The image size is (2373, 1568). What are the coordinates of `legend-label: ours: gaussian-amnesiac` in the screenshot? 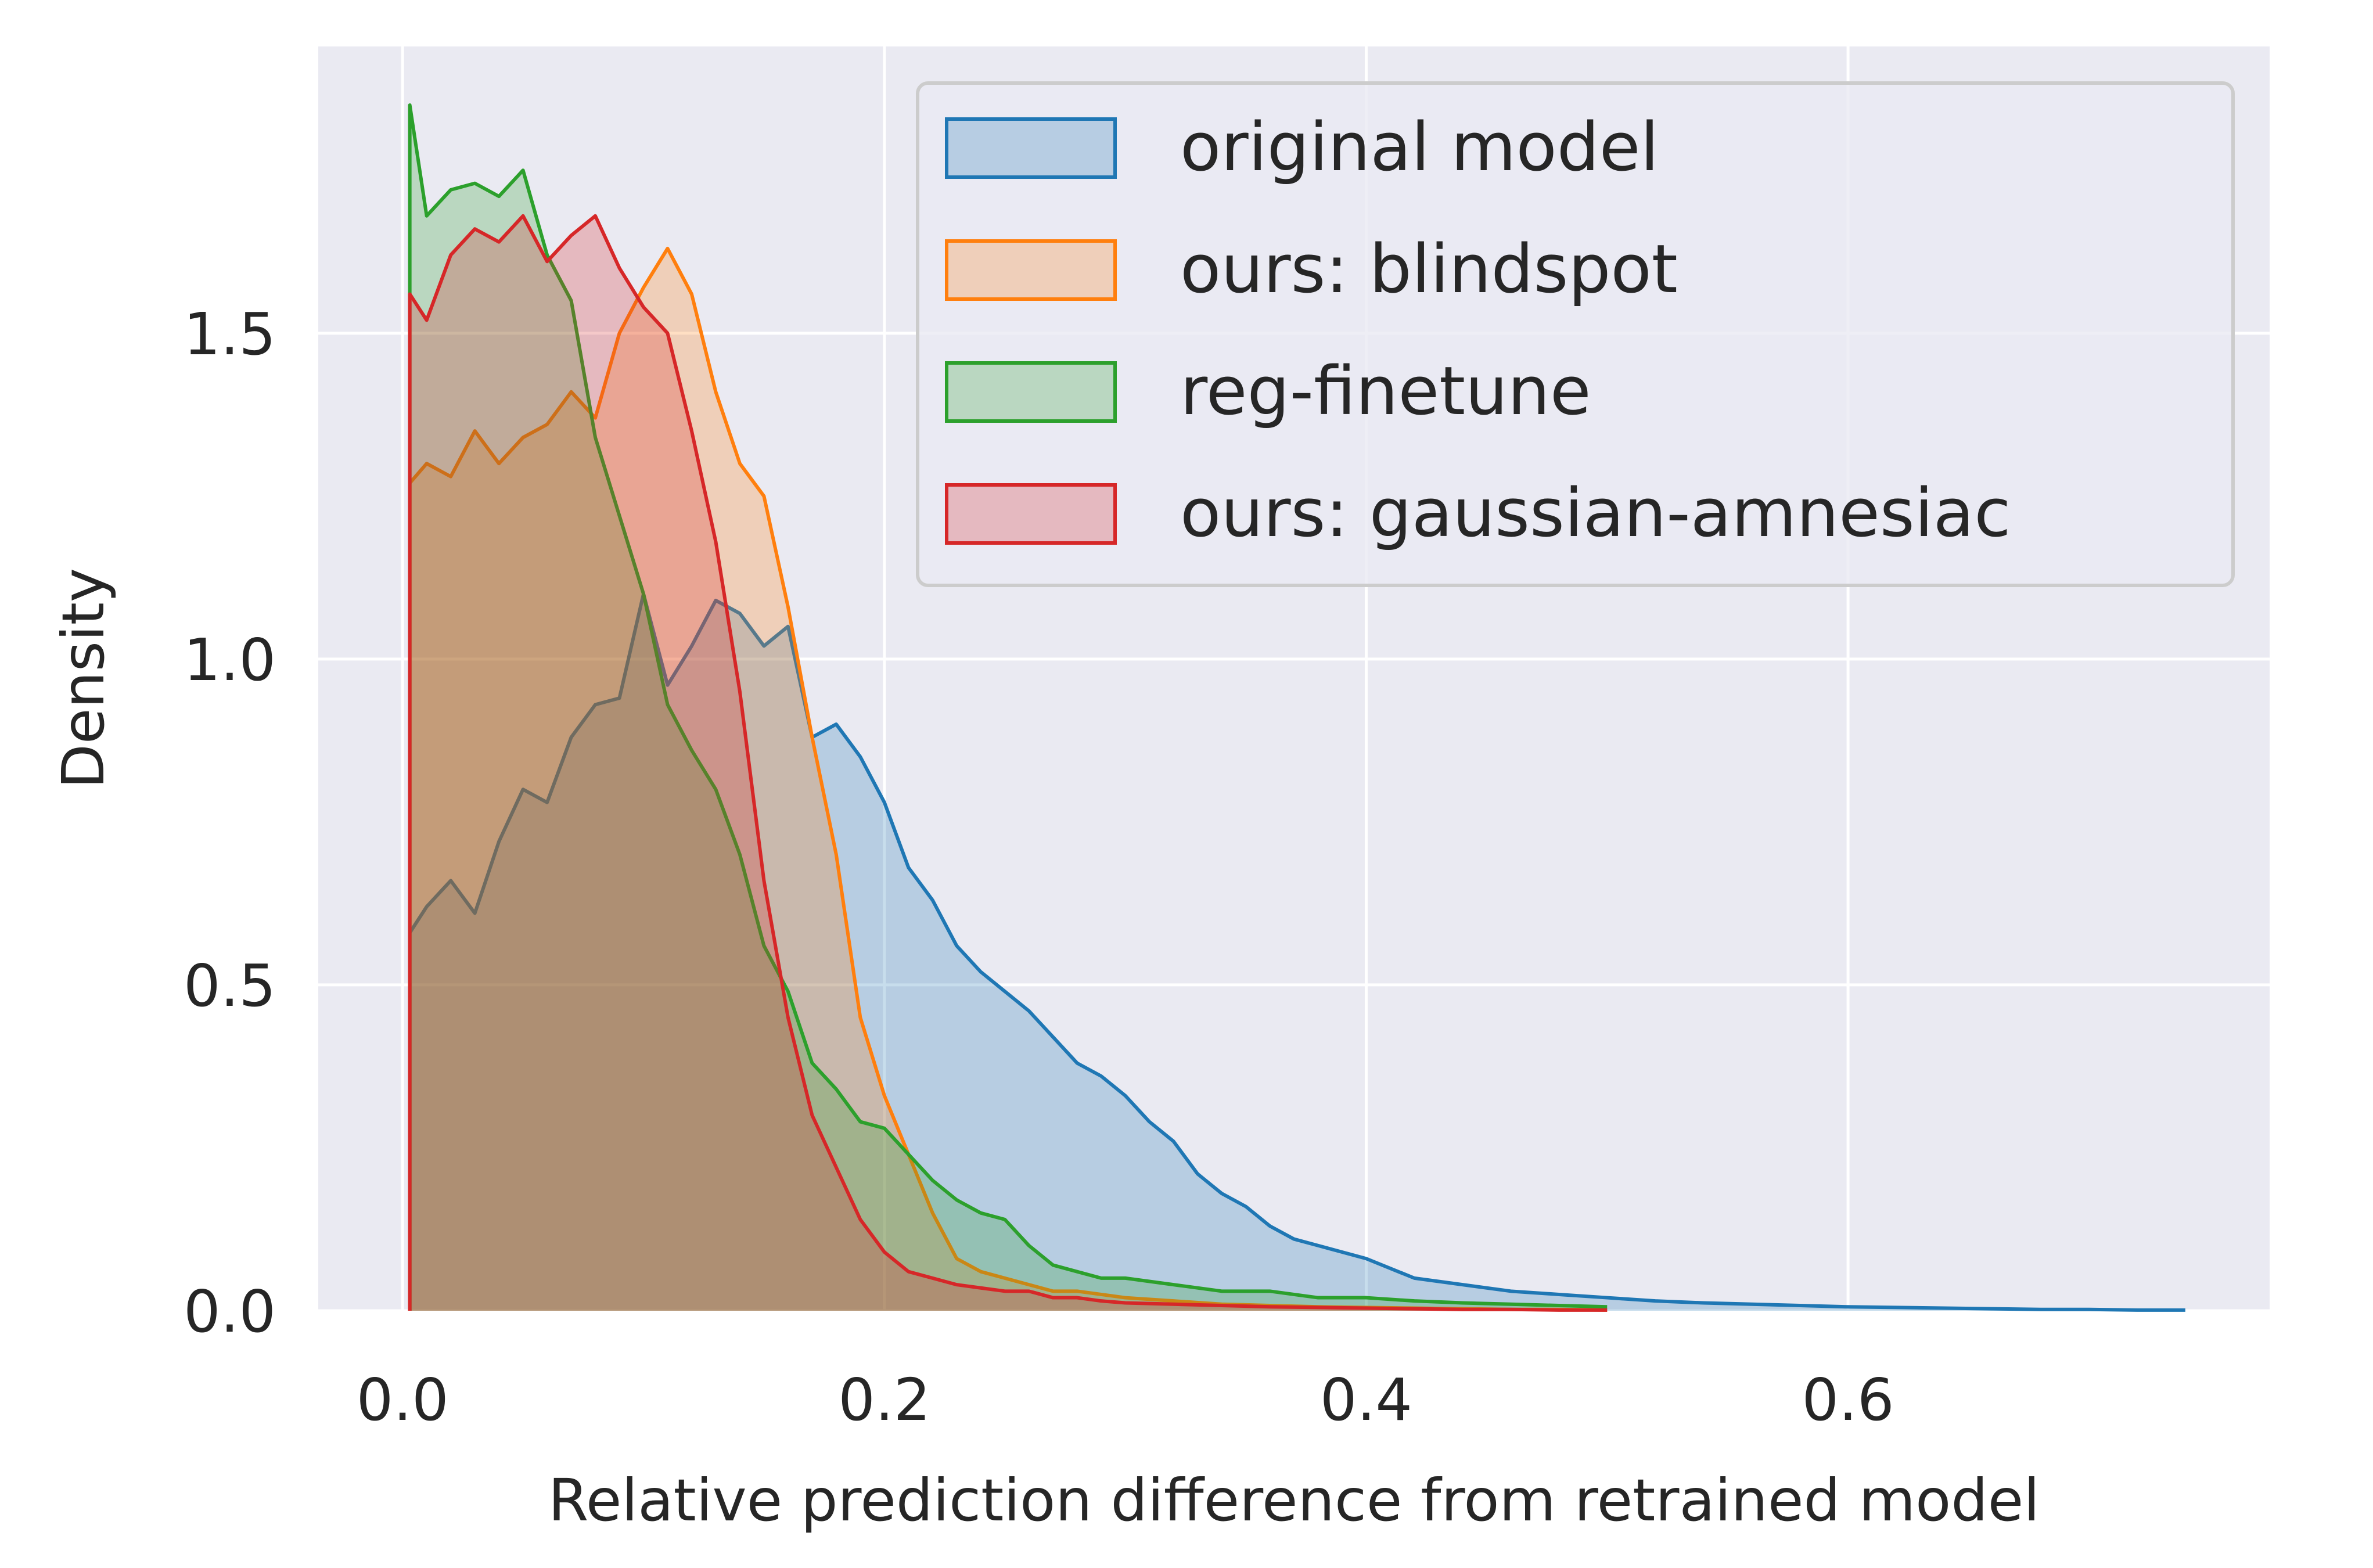 It's located at (1595, 513).